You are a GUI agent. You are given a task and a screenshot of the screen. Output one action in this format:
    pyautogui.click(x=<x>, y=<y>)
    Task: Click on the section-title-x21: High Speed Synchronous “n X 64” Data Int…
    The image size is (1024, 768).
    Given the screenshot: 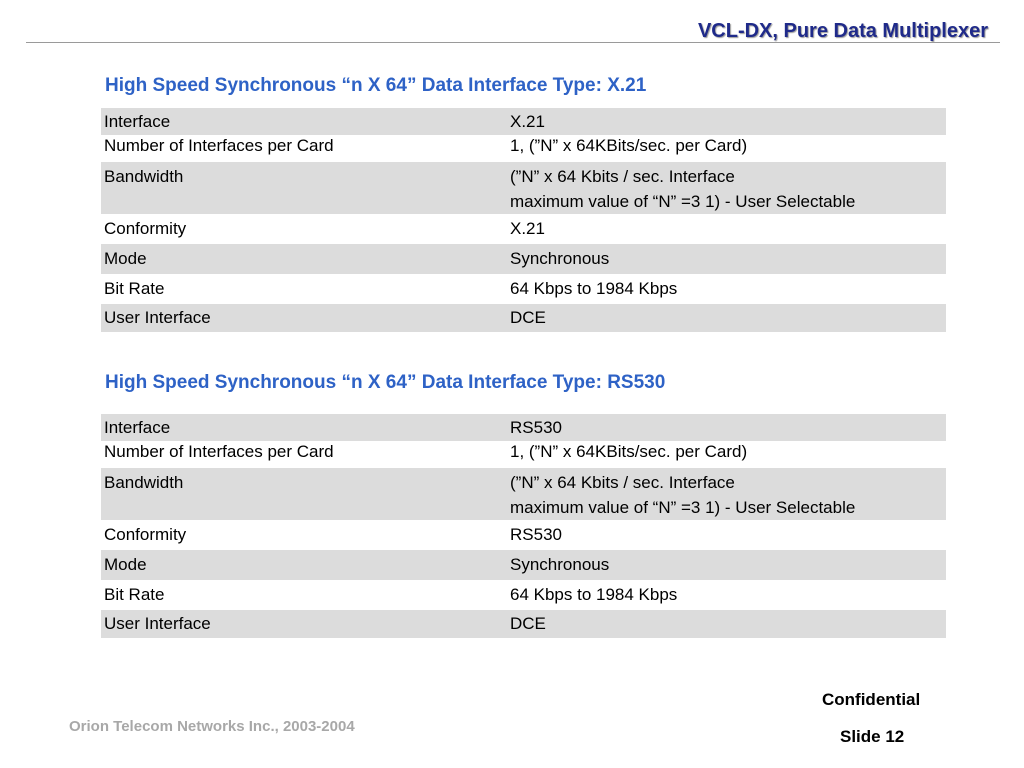 What is the action you would take?
    pyautogui.click(x=376, y=85)
    